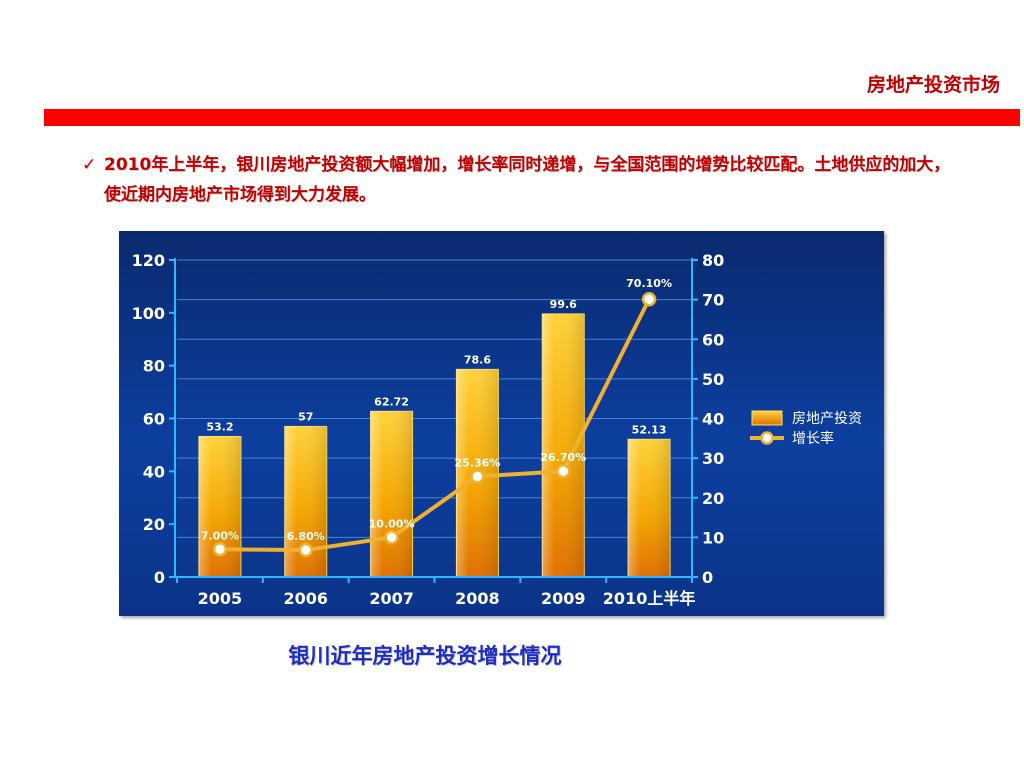  What do you see at coordinates (392, 523) in the screenshot?
I see `growth-rate-label: 10.00%` at bounding box center [392, 523].